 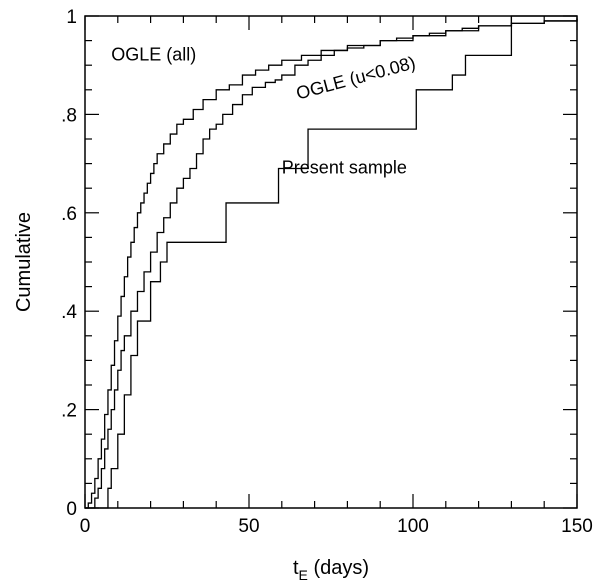 I want to click on x-axis-label: tE (days), so click(x=331, y=570).